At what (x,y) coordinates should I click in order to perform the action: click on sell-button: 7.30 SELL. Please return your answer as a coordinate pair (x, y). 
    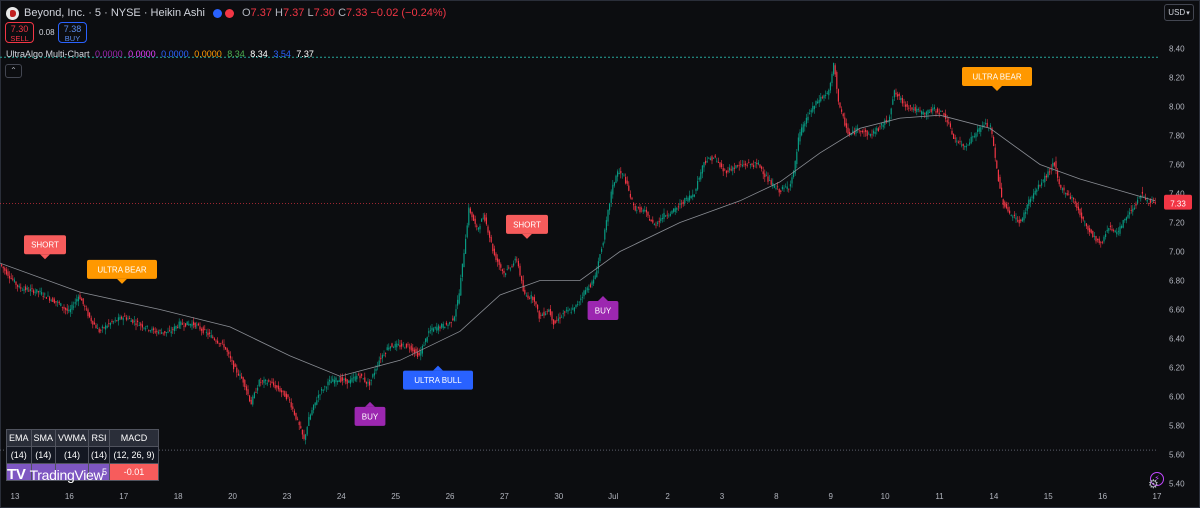
    Looking at the image, I should click on (19, 32).